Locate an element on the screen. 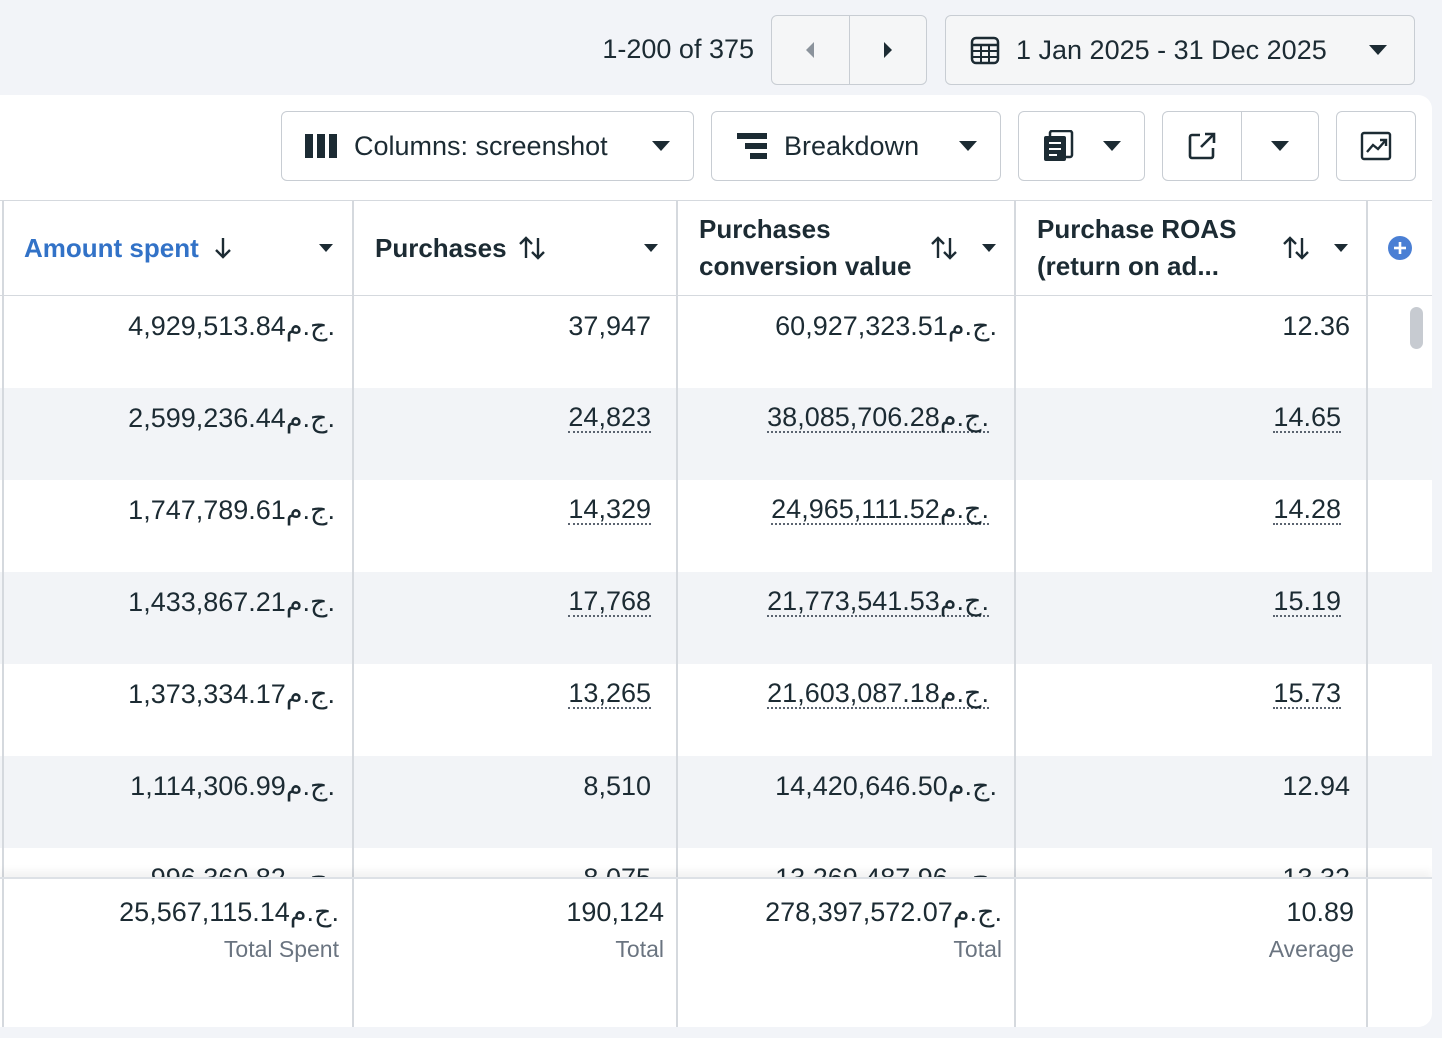 This screenshot has height=1038, width=1442. reports-button is located at coordinates (1081, 146).